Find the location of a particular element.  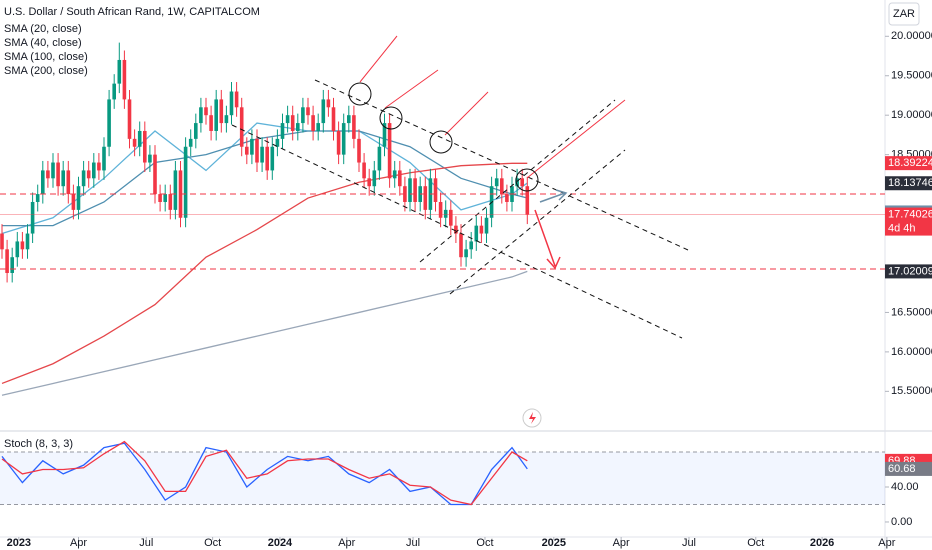

stoch-tag is located at coordinates (908, 468).